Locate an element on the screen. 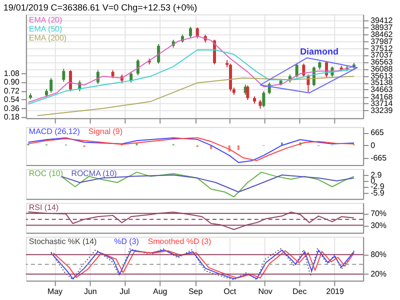 This screenshot has width=400, height=300. annotation: Diamond is located at coordinates (319, 51).